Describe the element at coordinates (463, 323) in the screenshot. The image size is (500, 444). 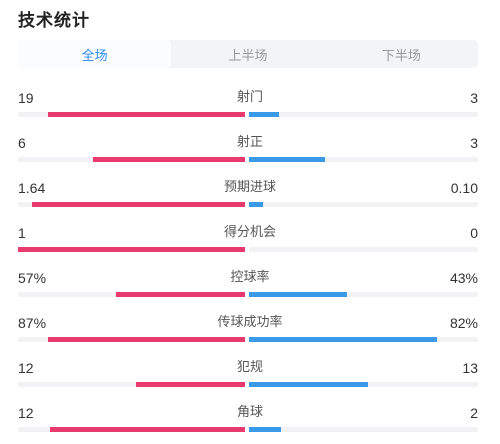
I see `away-value: 82%` at that location.